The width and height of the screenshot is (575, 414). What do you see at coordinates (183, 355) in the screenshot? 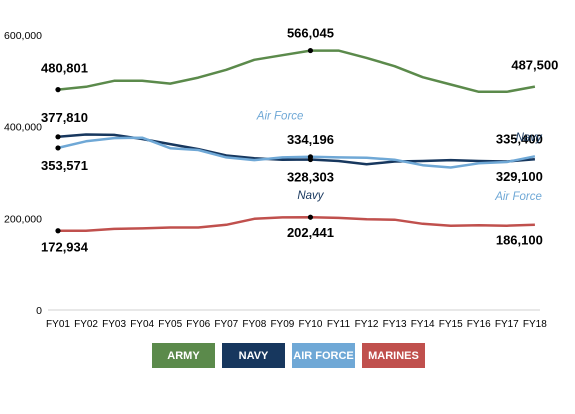
I see `legend-item-army: ARMY` at bounding box center [183, 355].